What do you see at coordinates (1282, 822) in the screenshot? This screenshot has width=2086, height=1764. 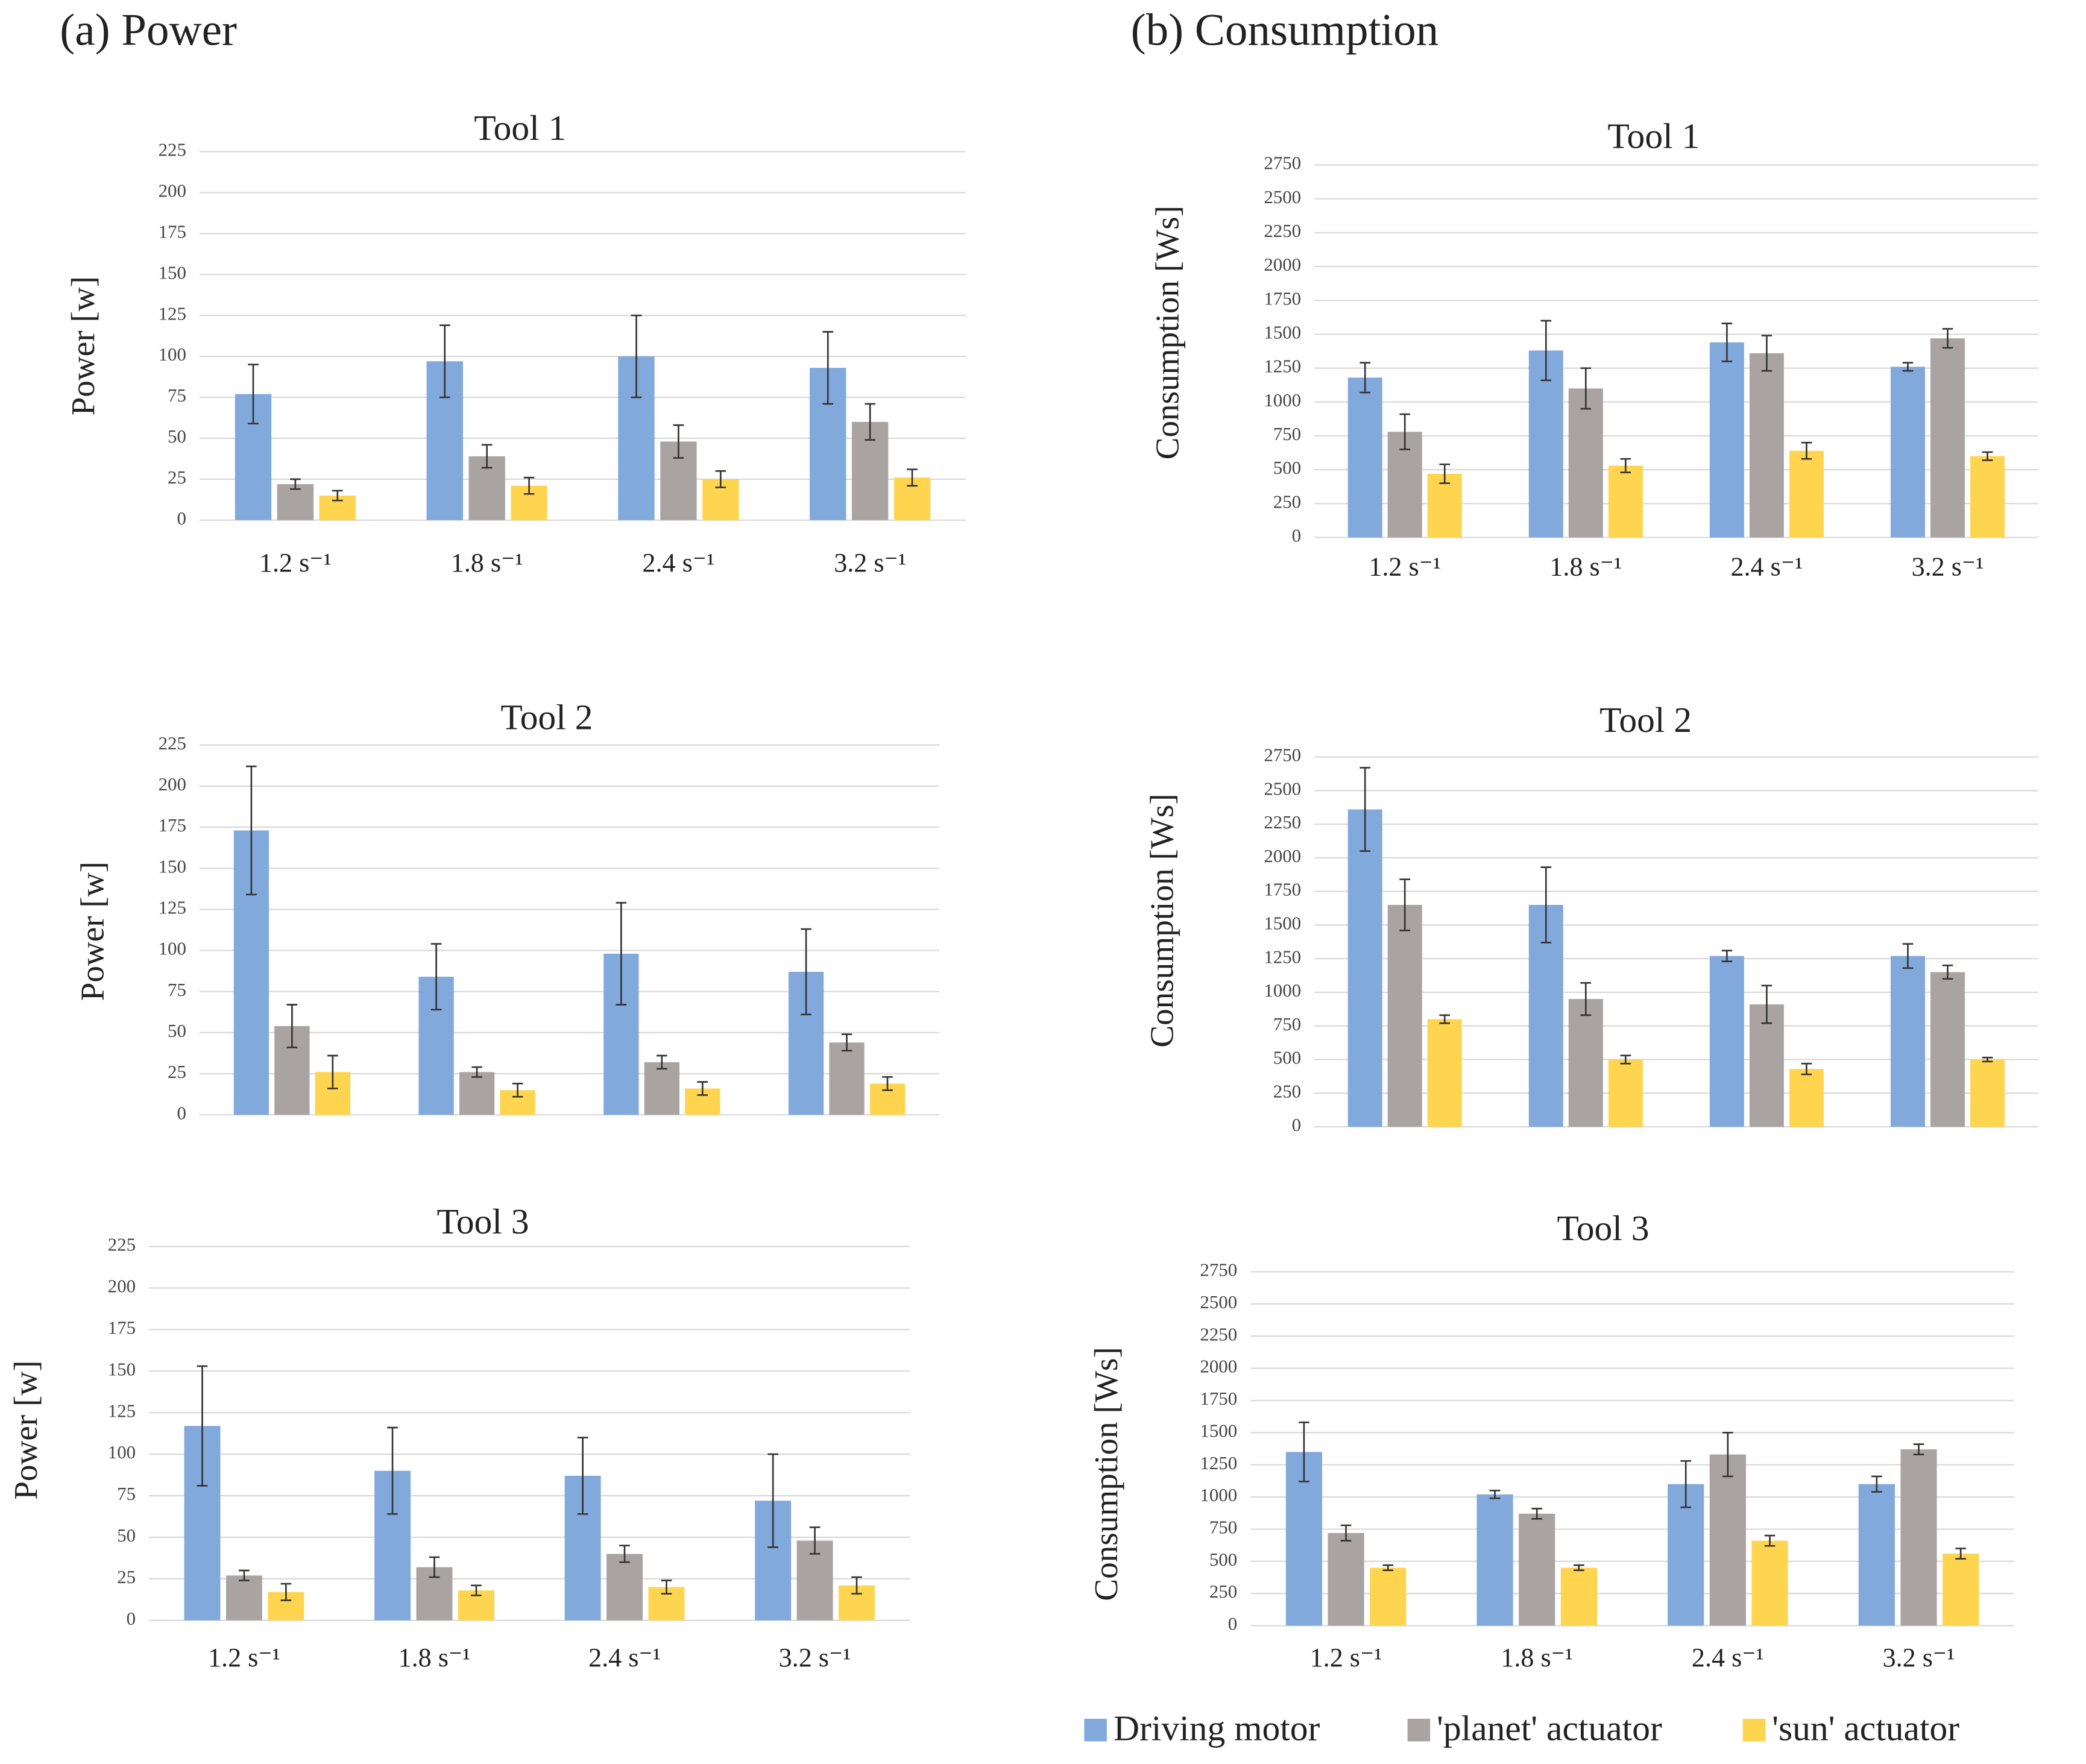 I see `y-tick-label: 2250` at bounding box center [1282, 822].